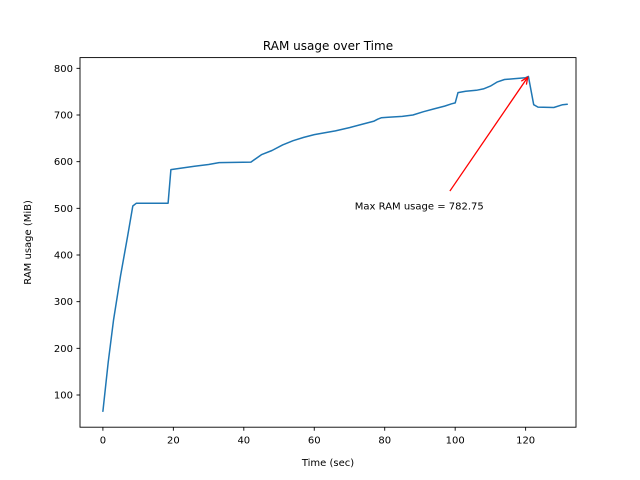  What do you see at coordinates (63, 349) in the screenshot?
I see `y-tick-label: 200` at bounding box center [63, 349].